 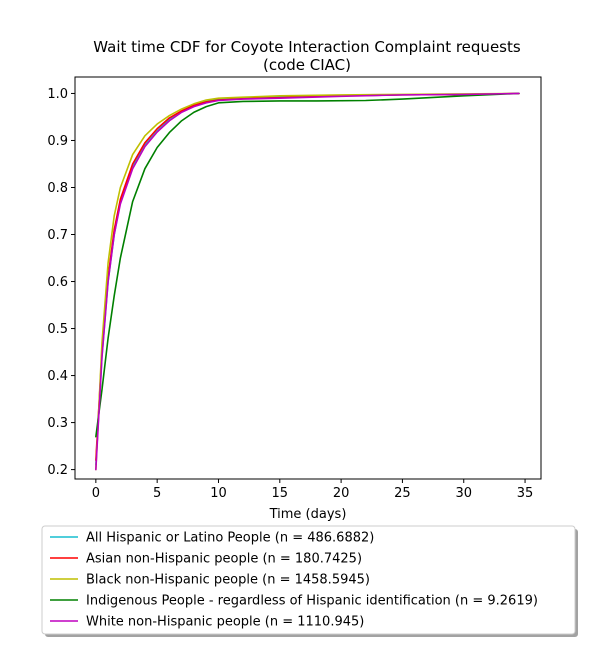 I want to click on y-tick-label: 1.0, so click(x=57, y=94).